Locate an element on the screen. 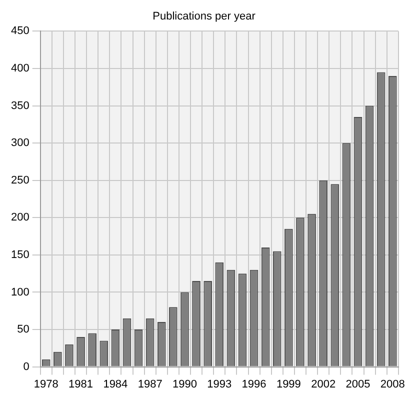 This screenshot has width=417, height=404. x-tick-label: 1993 is located at coordinates (219, 384).